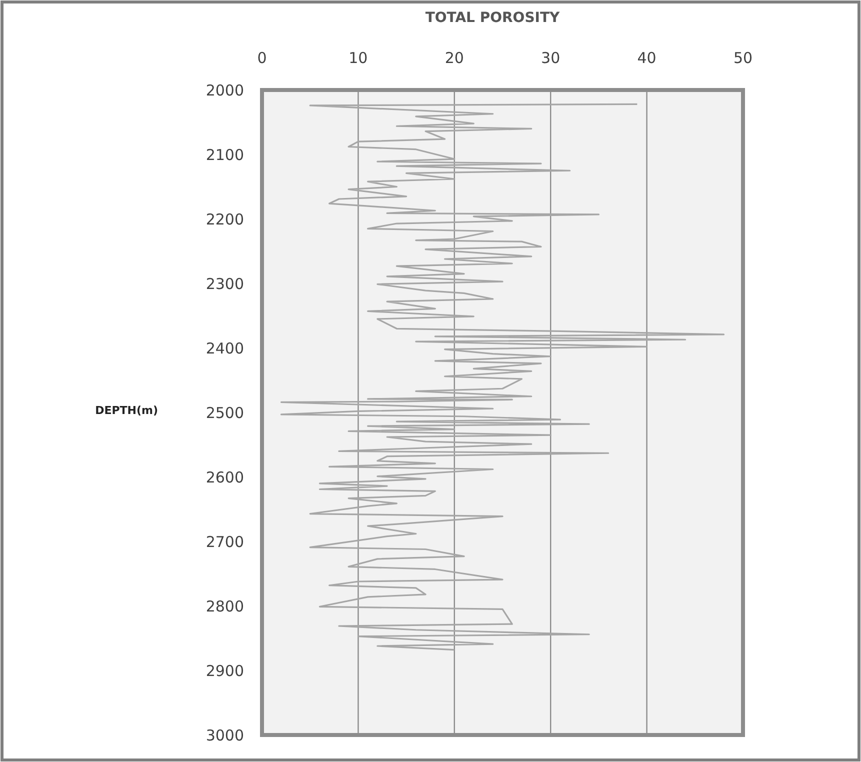 This screenshot has height=762, width=861. Describe the element at coordinates (225, 477) in the screenshot. I see `y-tick-label: 2600` at that location.